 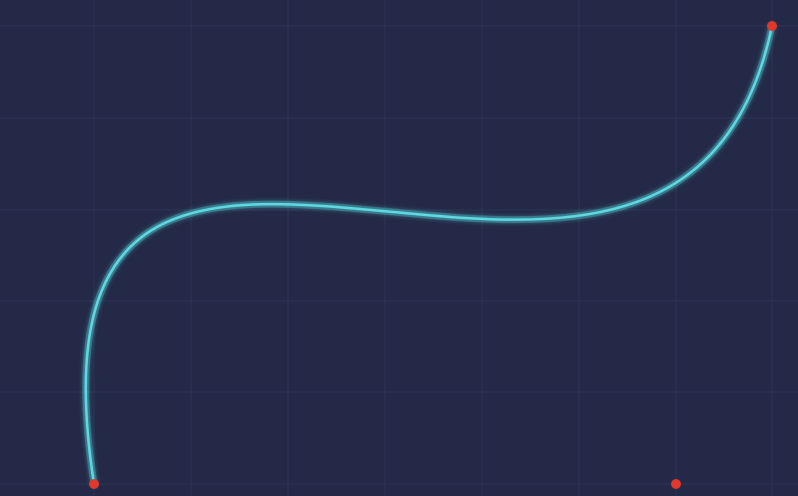 What do you see at coordinates (772, 26) in the screenshot?
I see `end-point-handle` at bounding box center [772, 26].